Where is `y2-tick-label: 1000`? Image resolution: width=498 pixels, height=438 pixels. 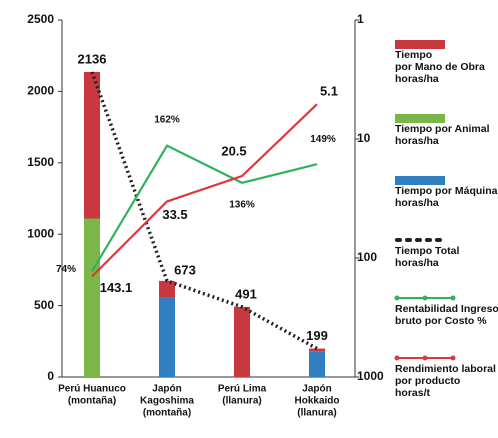
y2-tick-label: 1000 is located at coordinates (370, 376).